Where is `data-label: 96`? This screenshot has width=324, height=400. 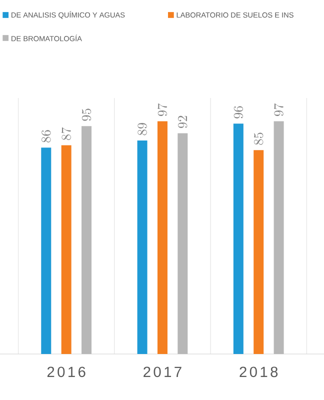 data-label: 96 is located at coordinates (239, 112).